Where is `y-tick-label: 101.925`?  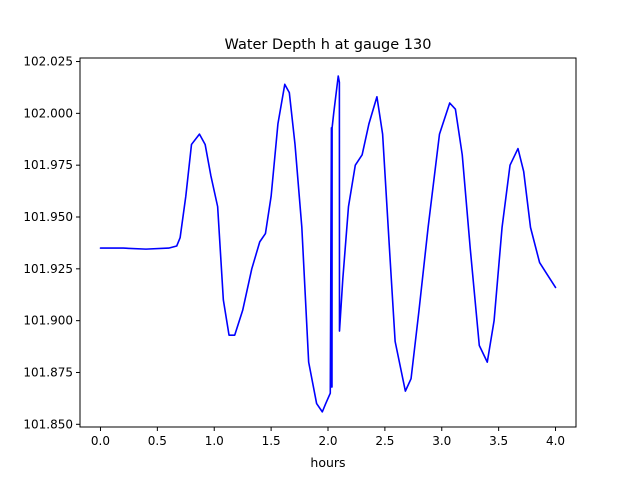 y-tick-label: 101.925 is located at coordinates (48, 269).